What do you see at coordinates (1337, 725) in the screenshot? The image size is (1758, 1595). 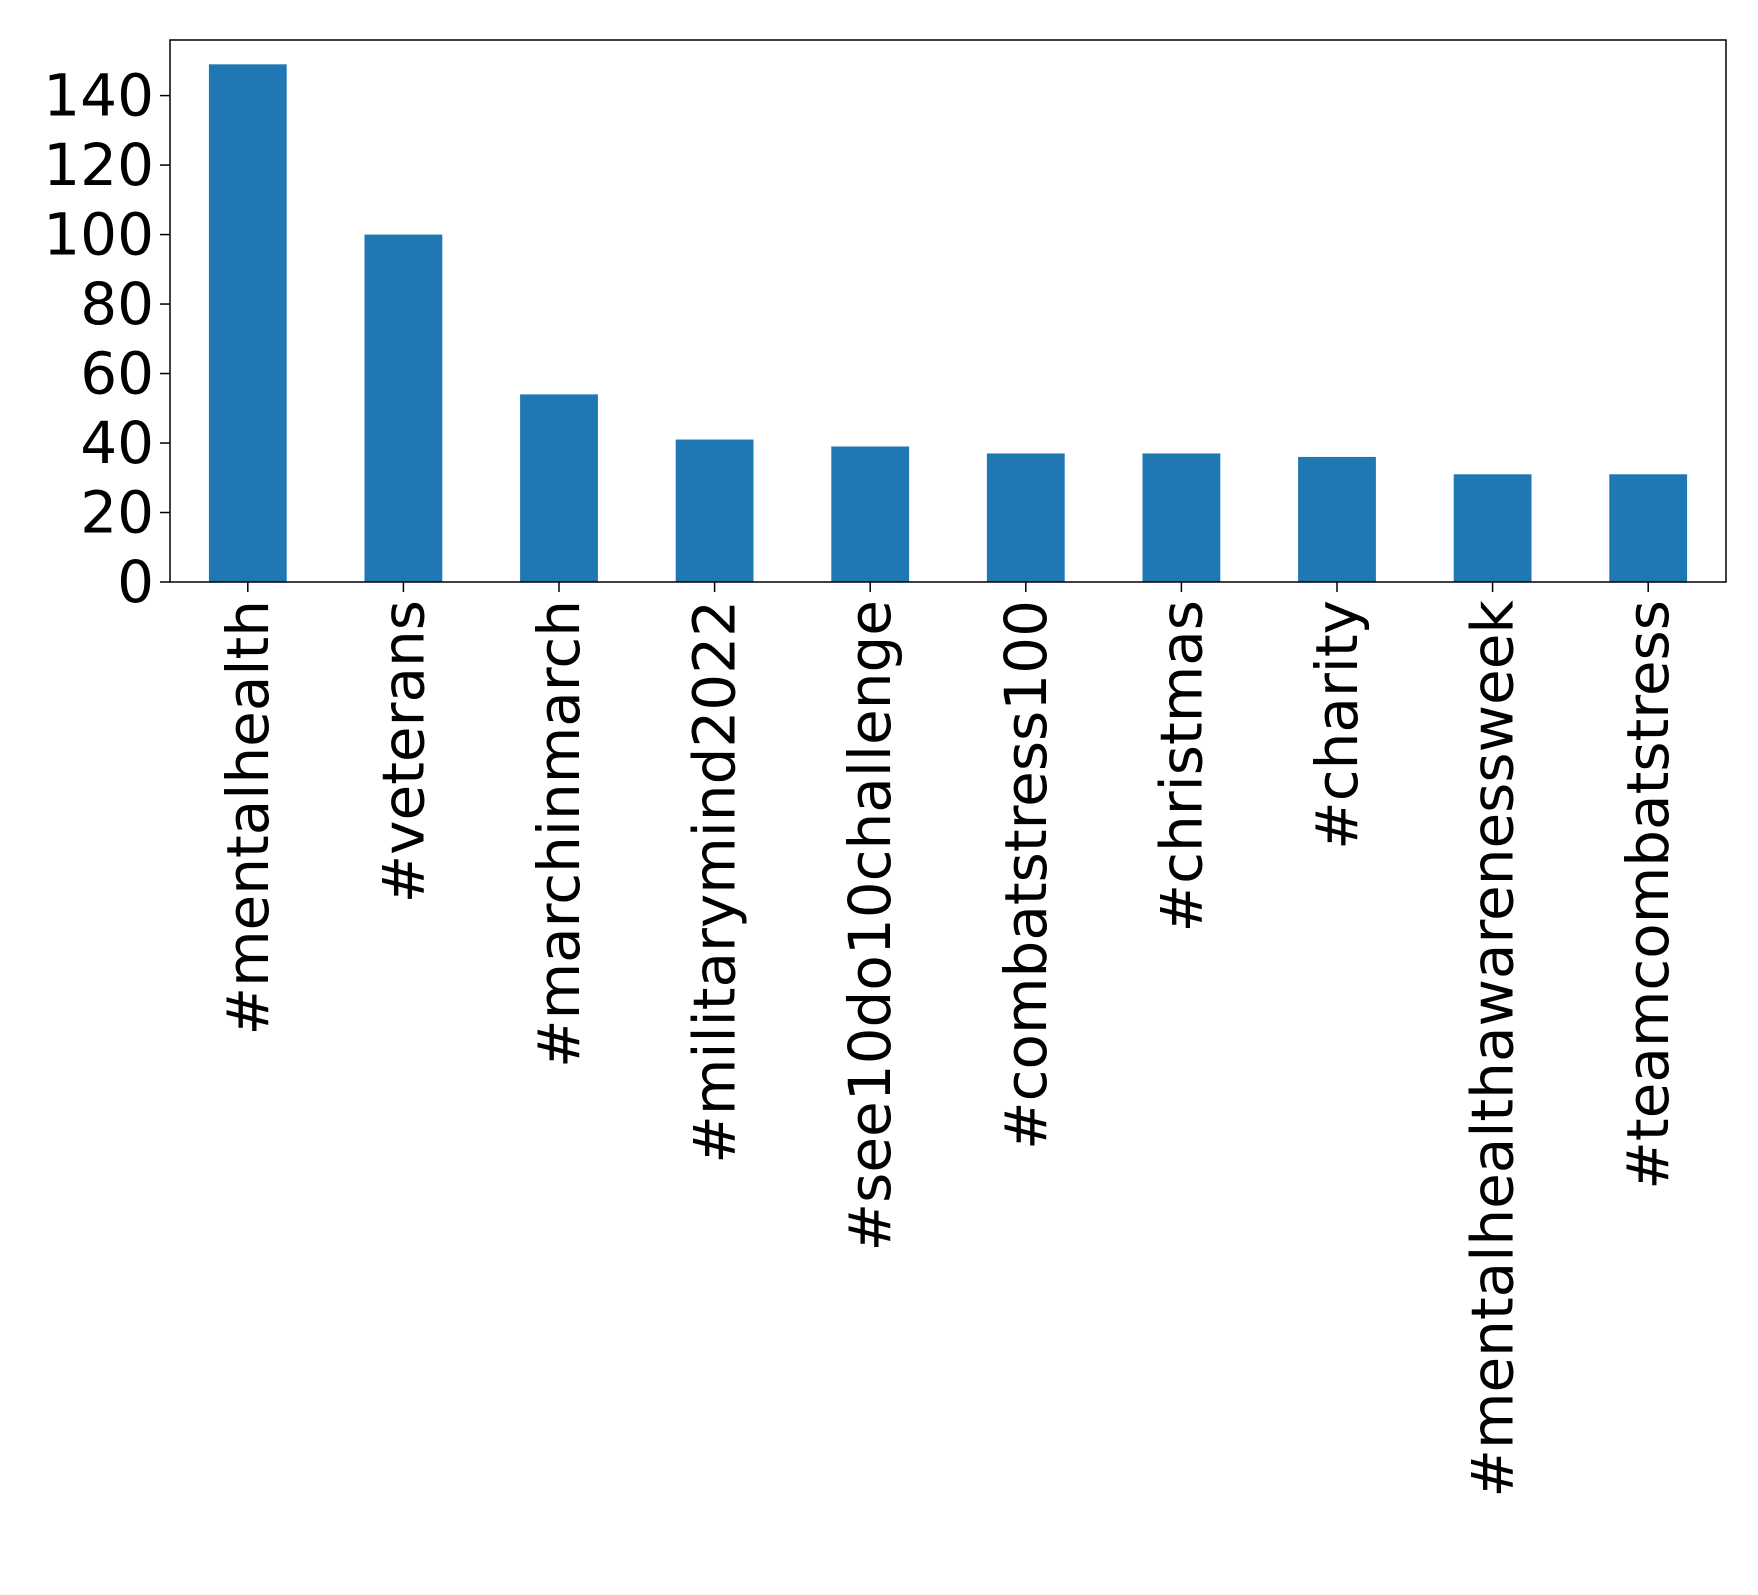 I see `x-tick-label: #charity` at bounding box center [1337, 725].